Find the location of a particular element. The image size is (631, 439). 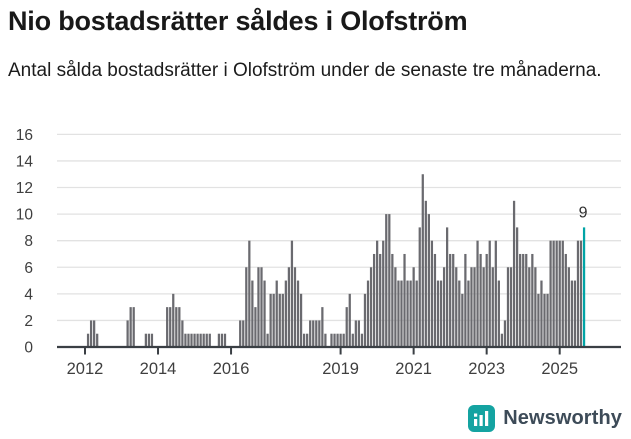

x-axis-label: 2012 is located at coordinates (85, 369).